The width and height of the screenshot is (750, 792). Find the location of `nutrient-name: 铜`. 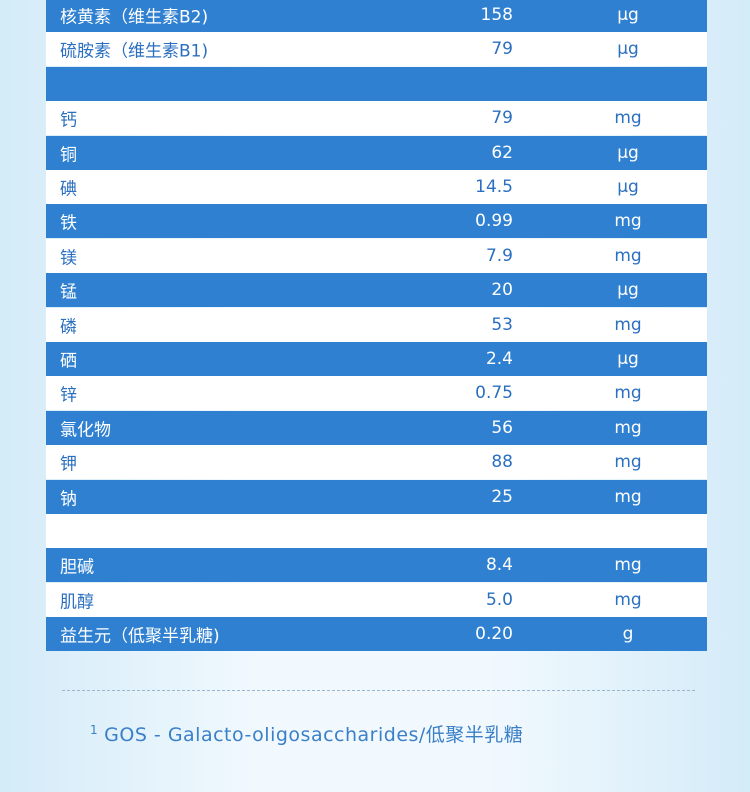

nutrient-name: 铜 is located at coordinates (68, 155).